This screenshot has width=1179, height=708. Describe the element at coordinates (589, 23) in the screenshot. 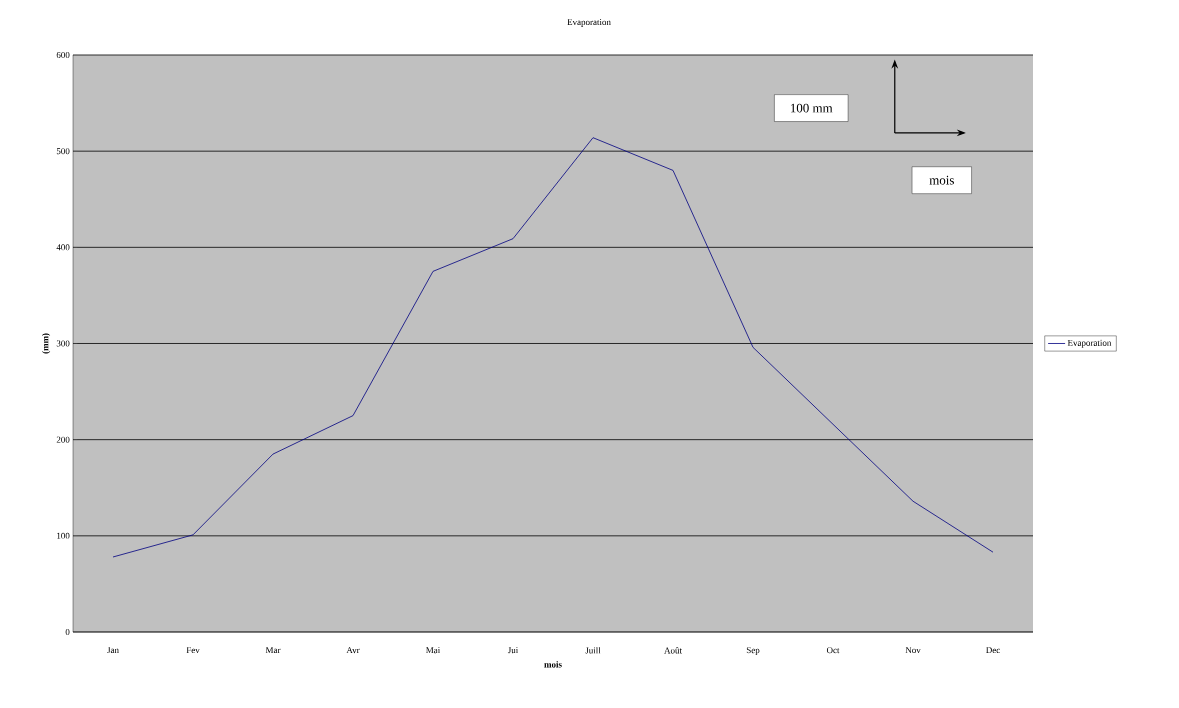

I see `chart-title: Evaporation` at that location.